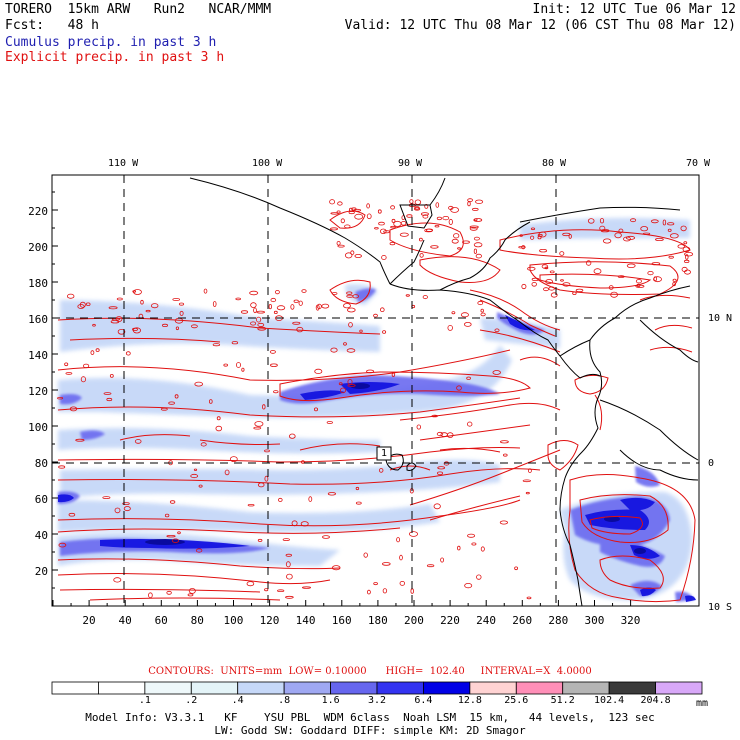  What do you see at coordinates (237, 700) in the screenshot?
I see `colorbar-label: .4` at bounding box center [237, 700].